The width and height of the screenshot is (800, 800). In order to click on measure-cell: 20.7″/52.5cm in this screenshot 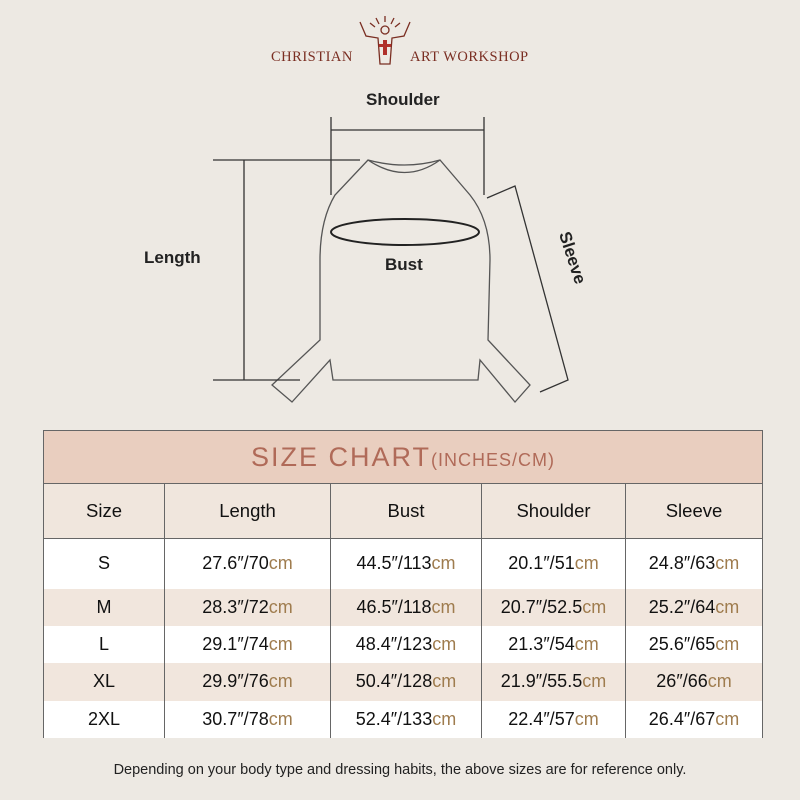, I will do `click(553, 607)`.